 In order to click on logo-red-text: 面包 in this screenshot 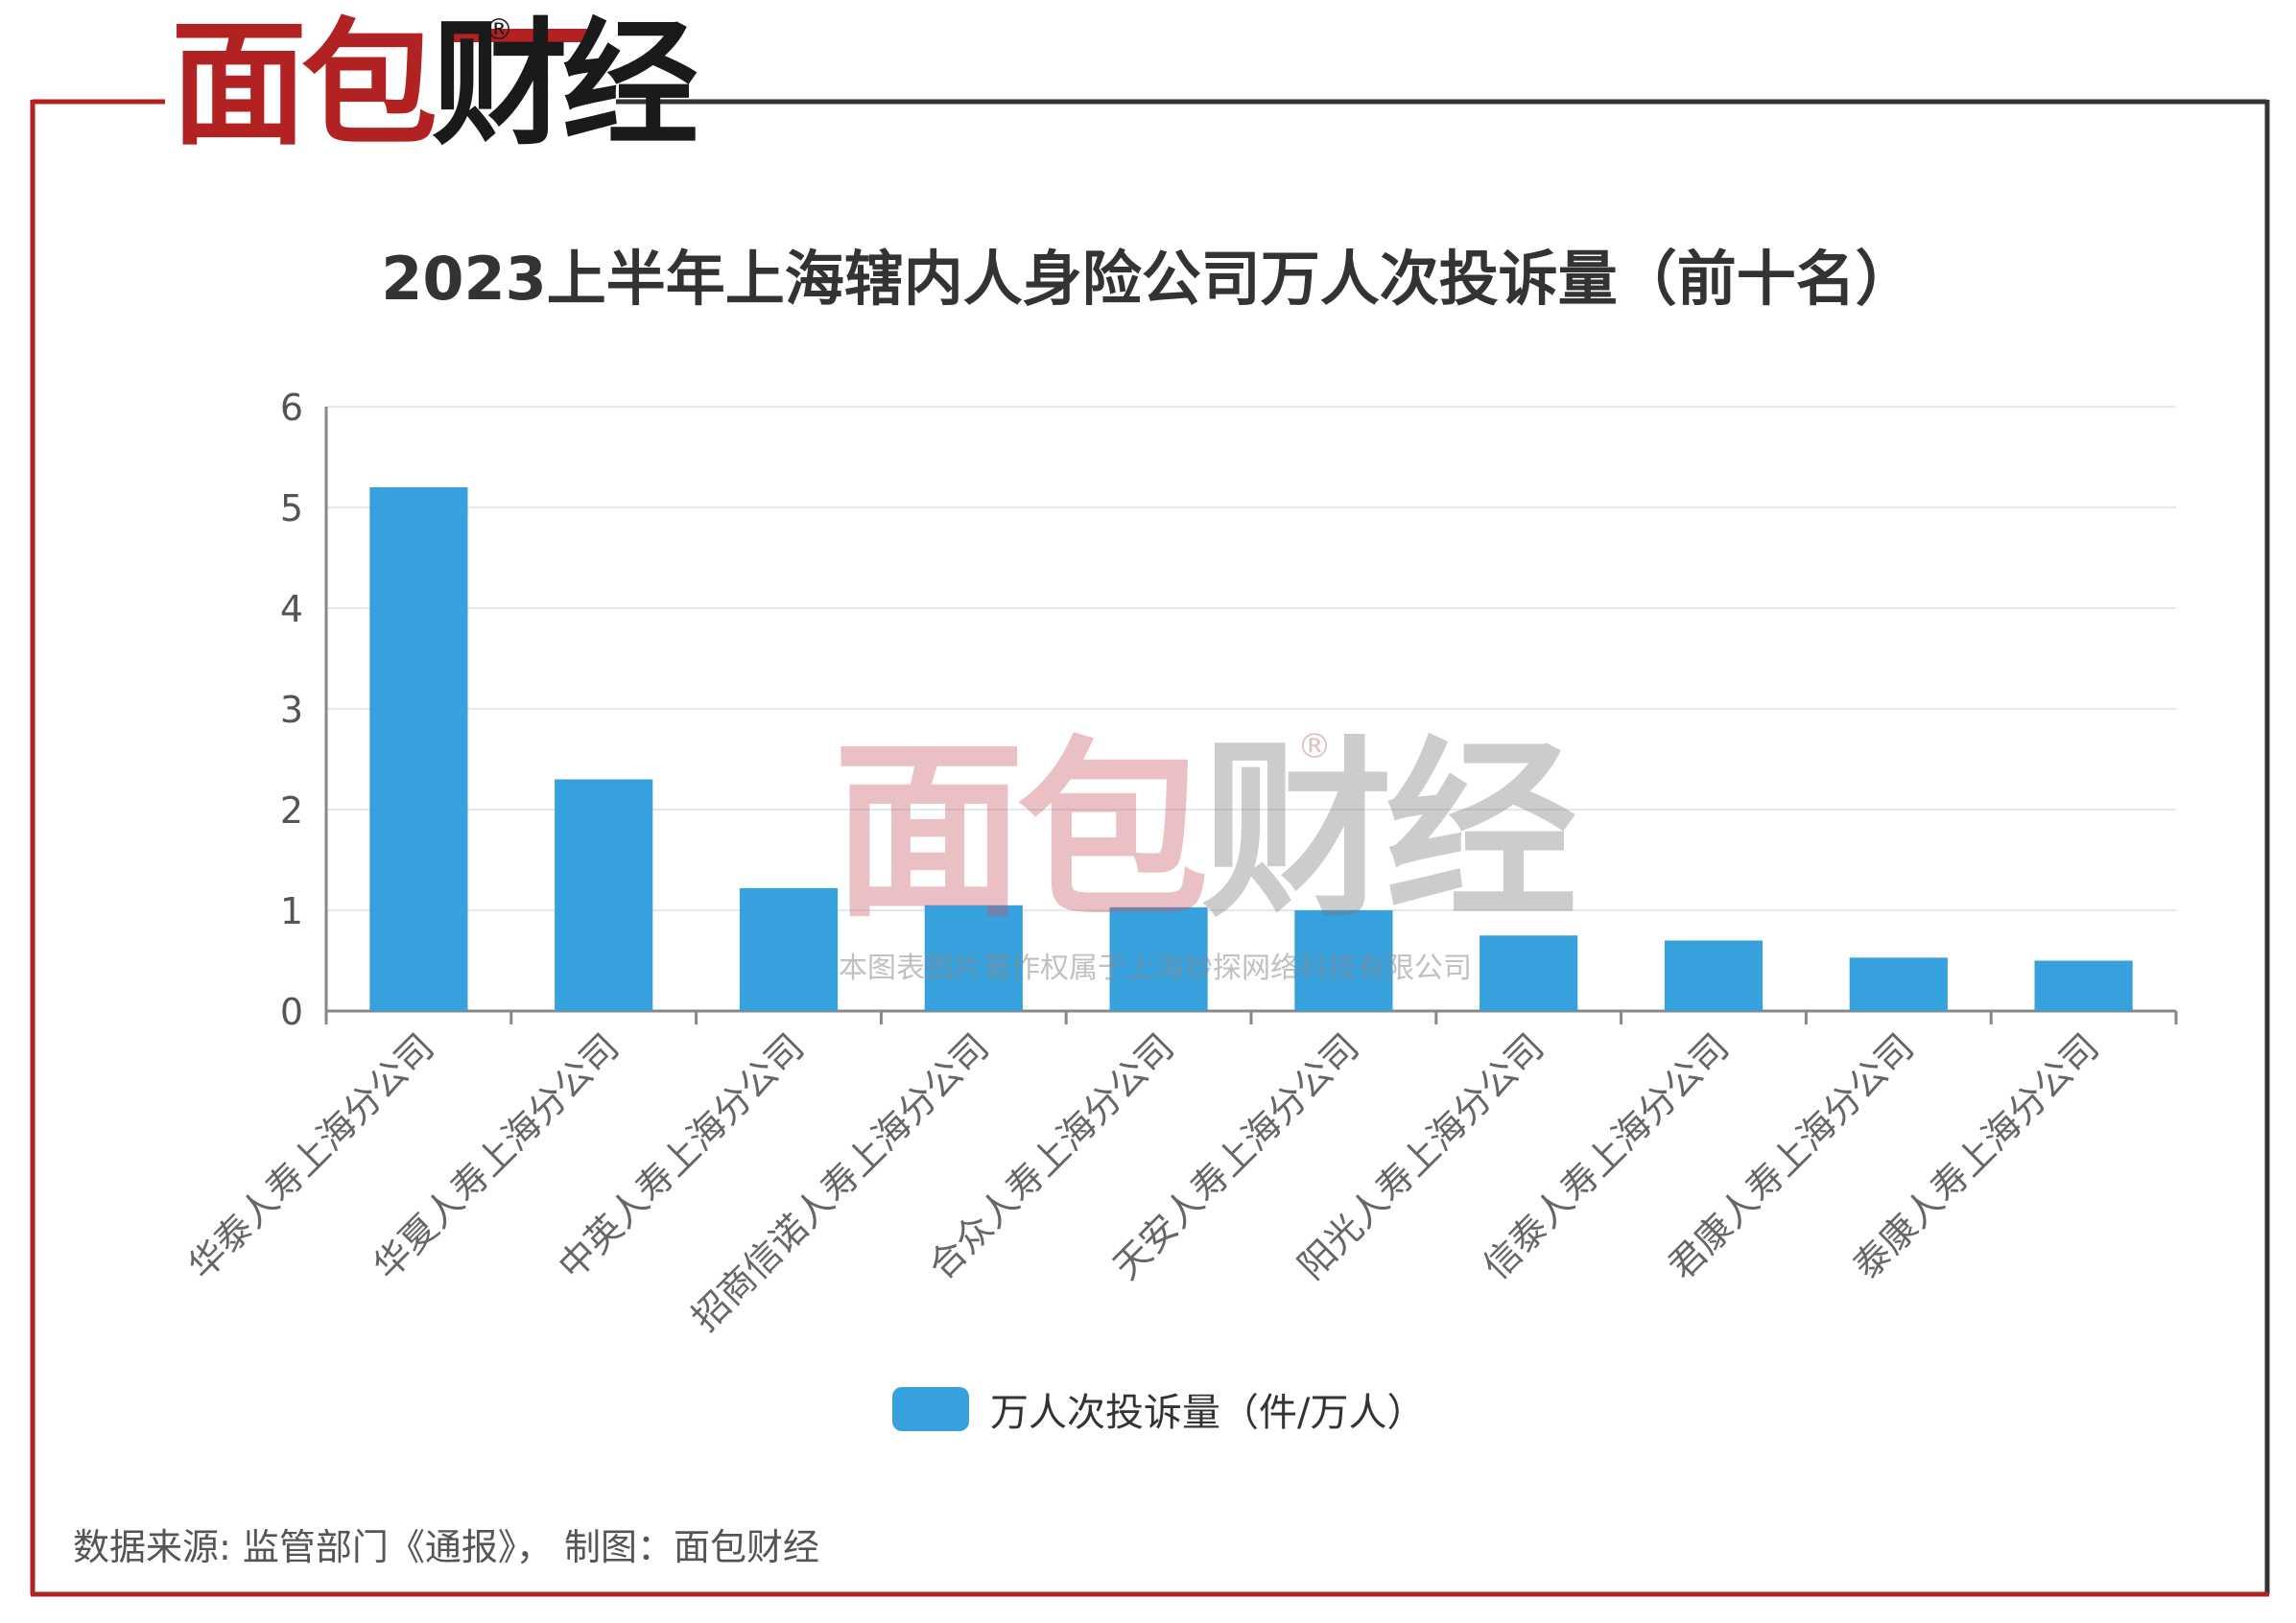, I will do `click(304, 85)`.